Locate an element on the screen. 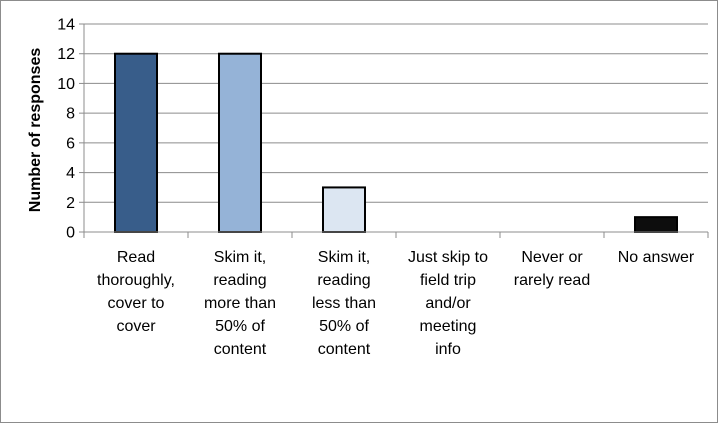 This screenshot has width=718, height=428. x-category-label-line: less than is located at coordinates (344, 303).